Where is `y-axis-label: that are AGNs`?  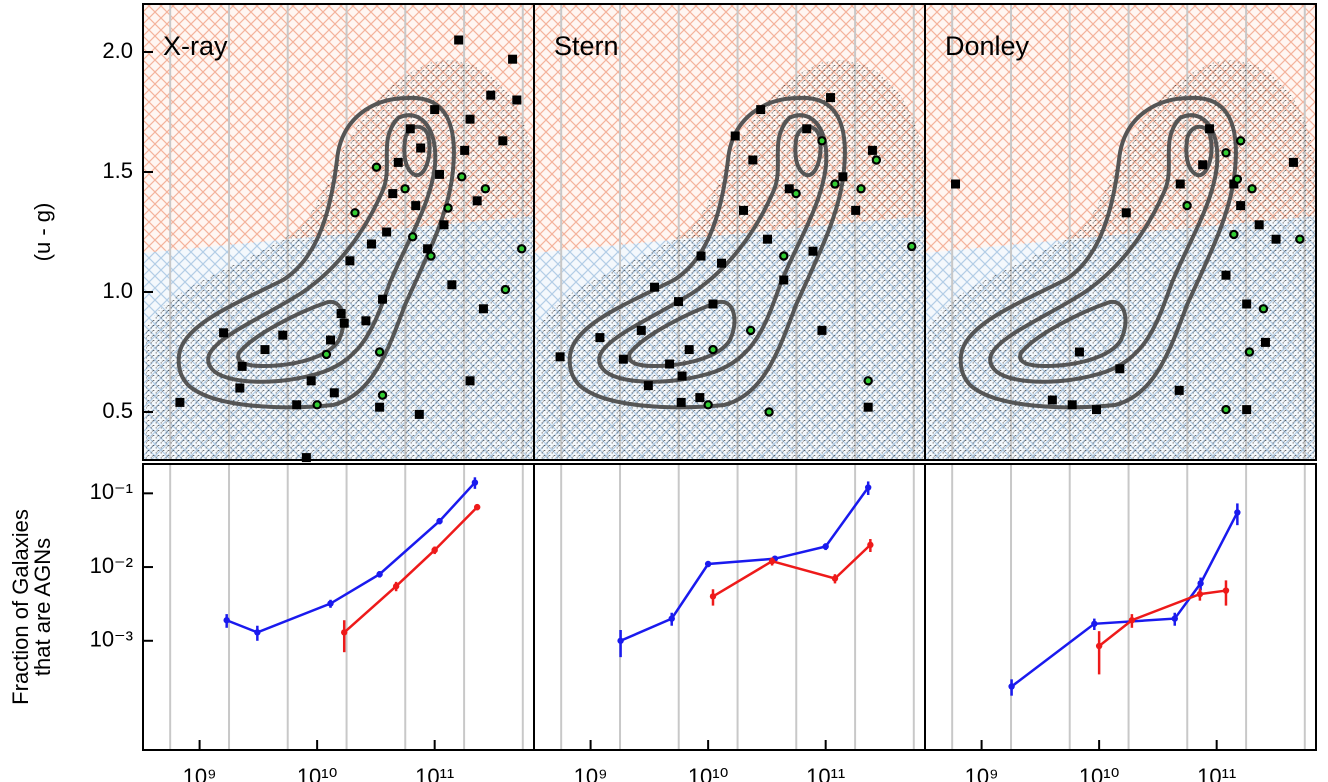 y-axis-label: that are AGNs is located at coordinates (42, 607).